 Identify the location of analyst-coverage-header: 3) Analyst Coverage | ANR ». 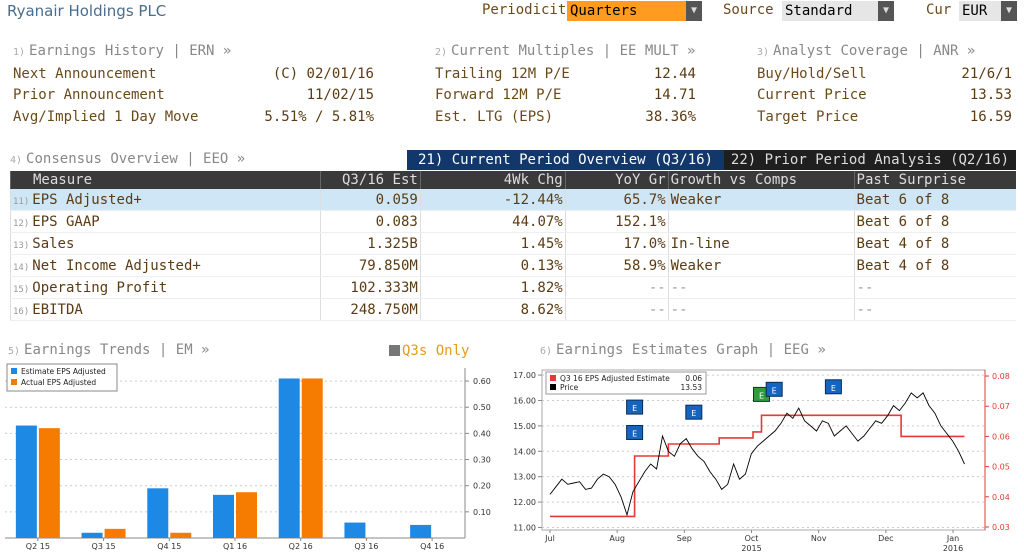
(866, 51).